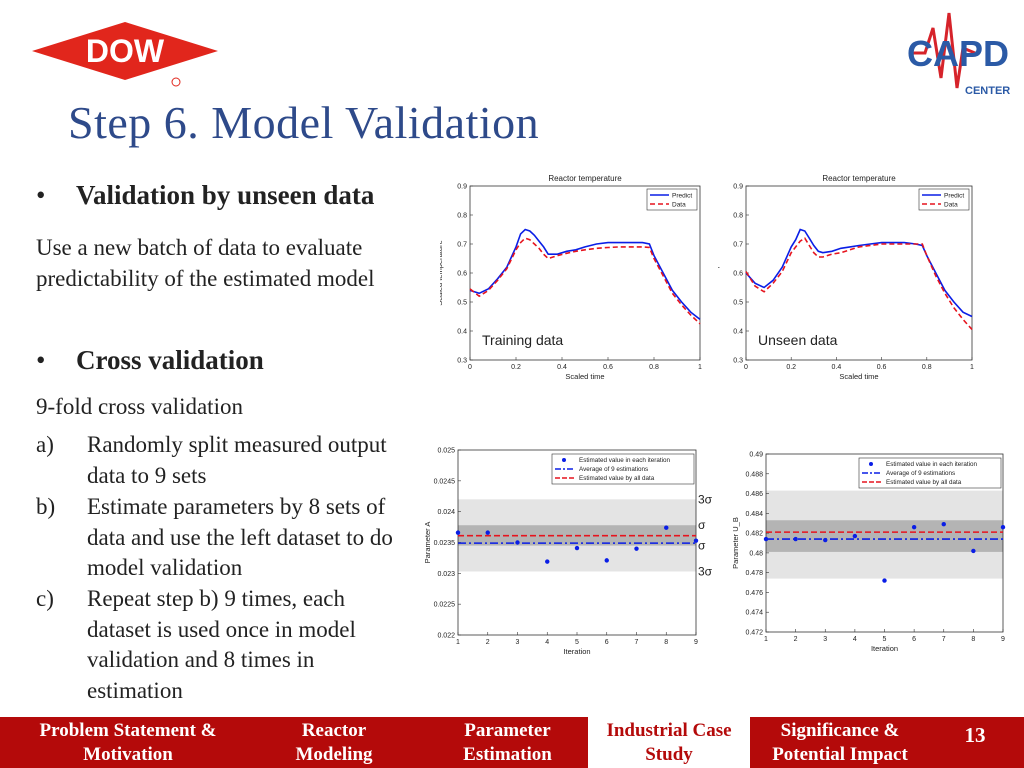  Describe the element at coordinates (927, 367) in the screenshot. I see `x-tick-label: 0.8` at that location.